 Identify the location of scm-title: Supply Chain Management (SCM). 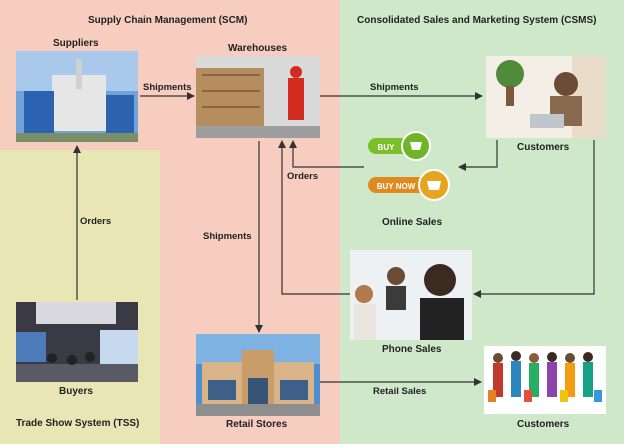
(168, 20).